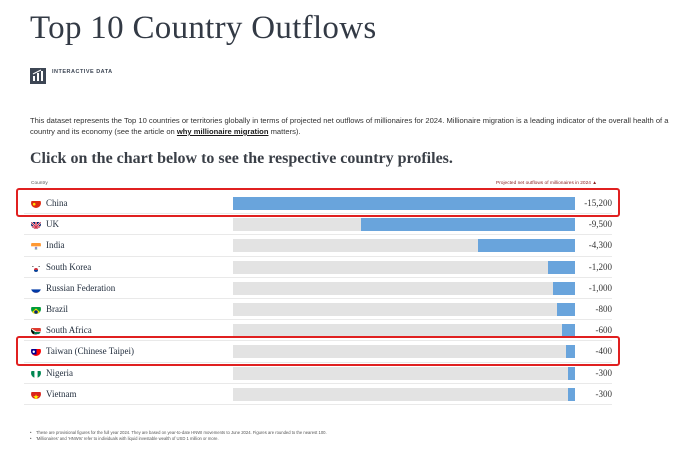 The image size is (700, 449). I want to click on country-label: South Africa, so click(69, 330).